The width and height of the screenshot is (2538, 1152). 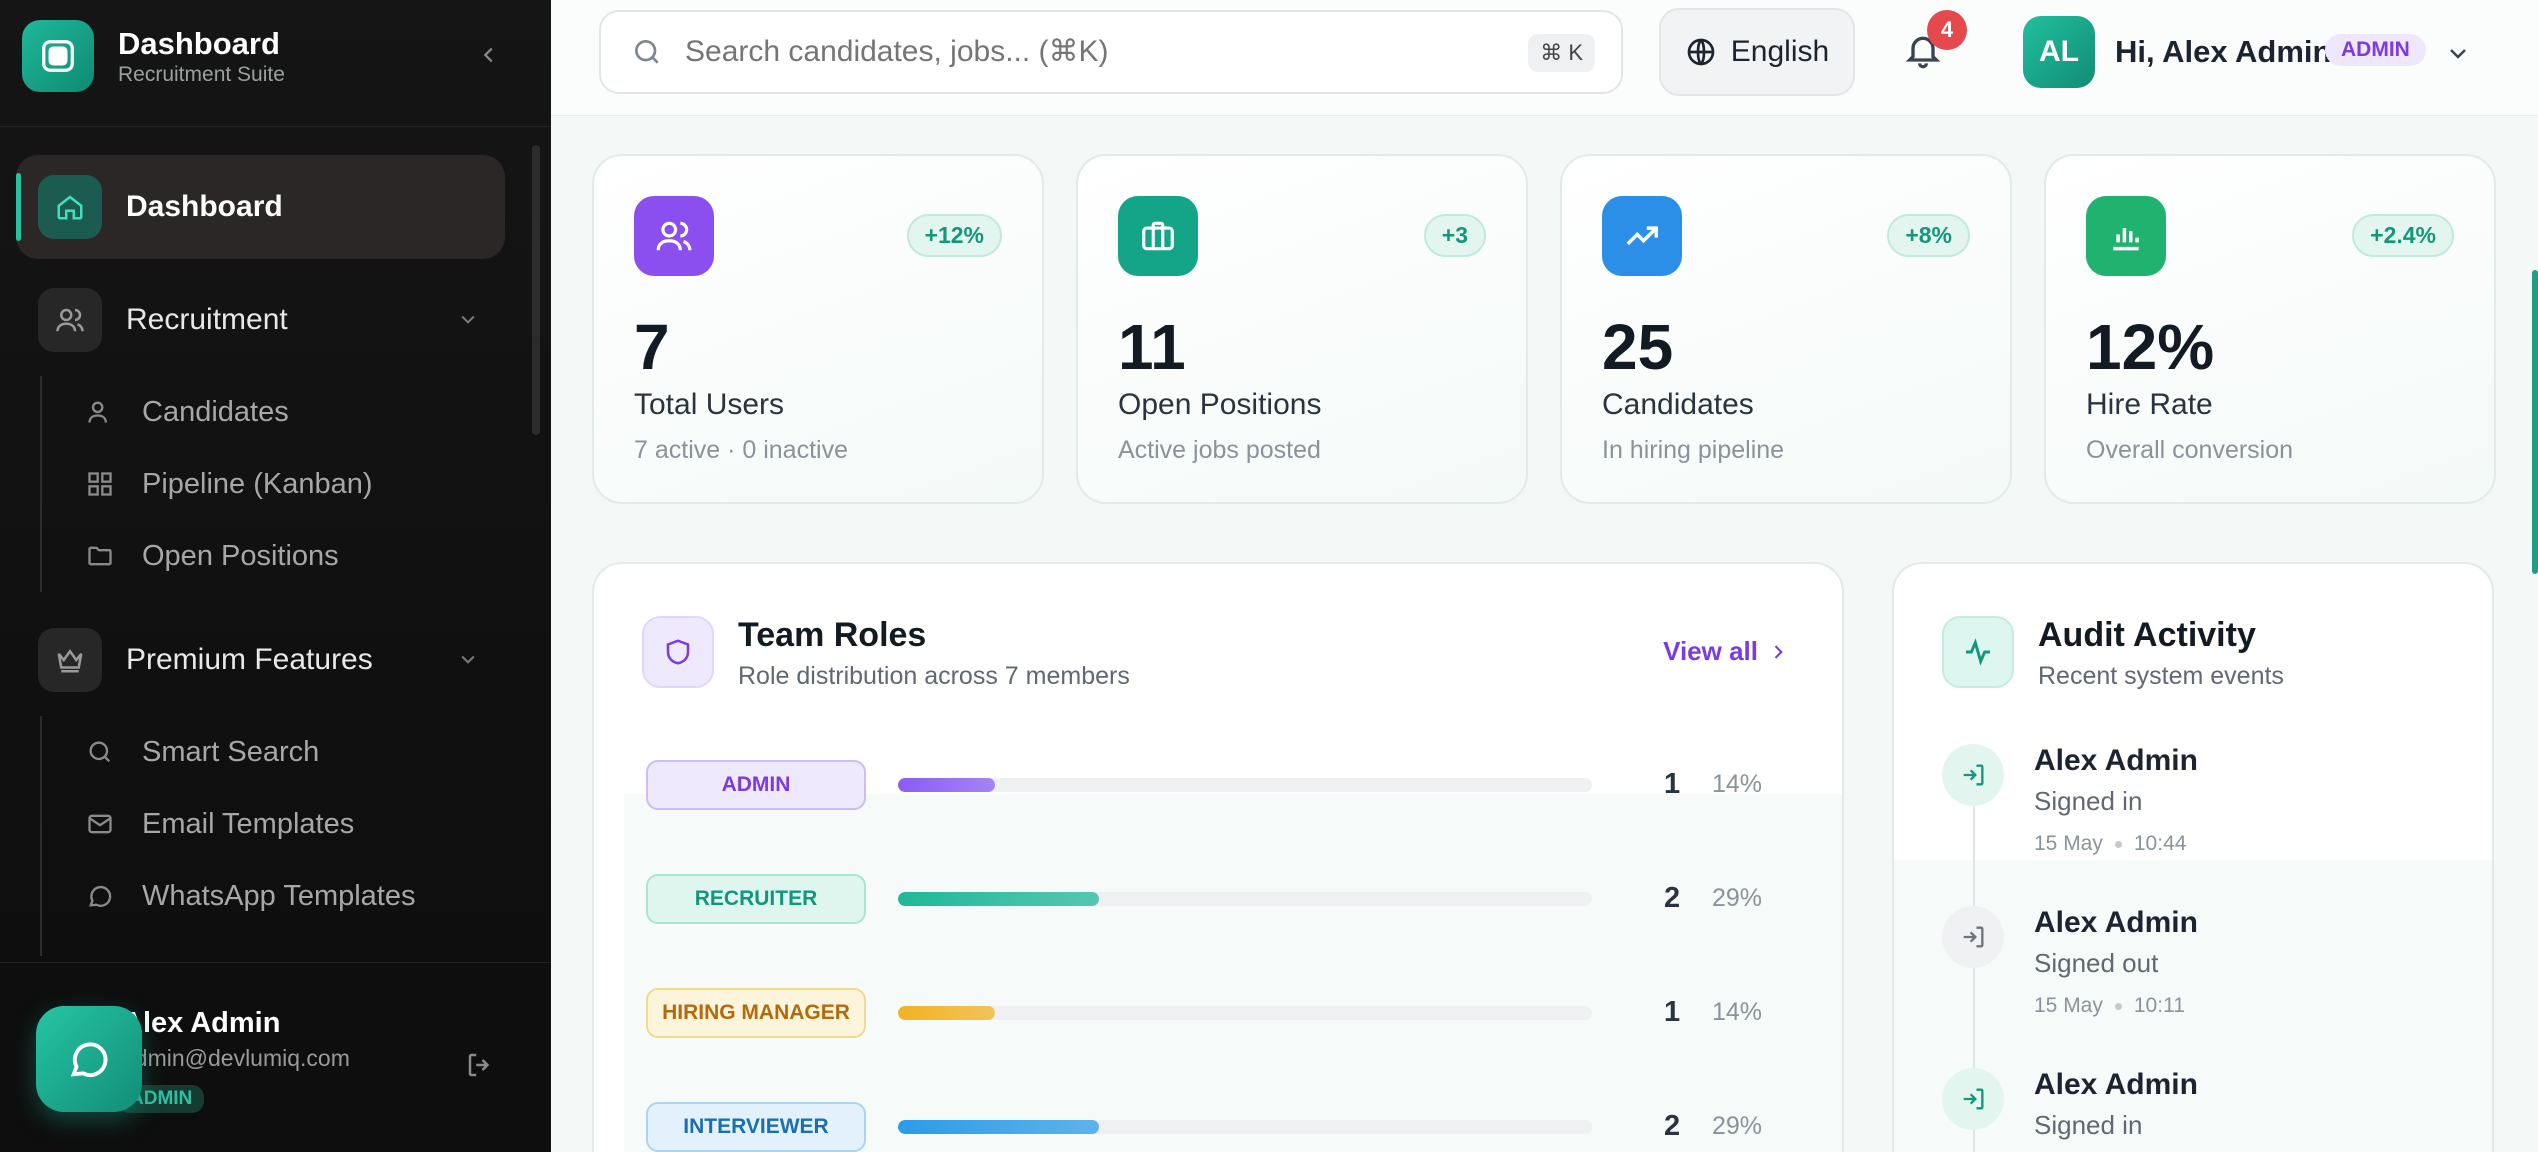 What do you see at coordinates (100, 412) in the screenshot?
I see `user-icon` at bounding box center [100, 412].